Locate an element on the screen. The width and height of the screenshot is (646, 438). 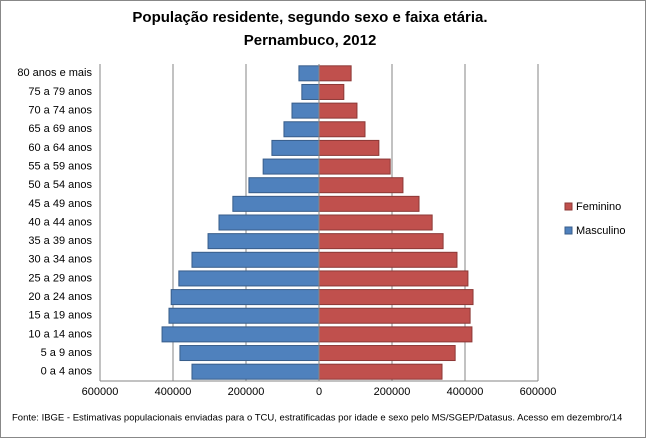
y-tick-label: 80 anos e mais is located at coordinates (54, 73).